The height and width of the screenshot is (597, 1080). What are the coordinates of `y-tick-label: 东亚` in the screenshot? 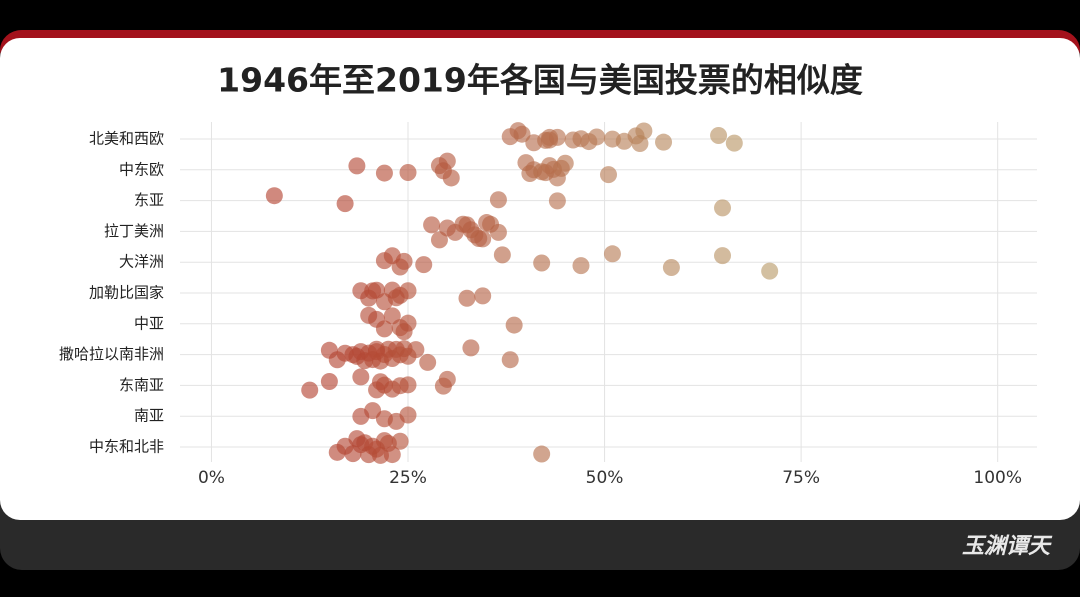 It's located at (149, 200).